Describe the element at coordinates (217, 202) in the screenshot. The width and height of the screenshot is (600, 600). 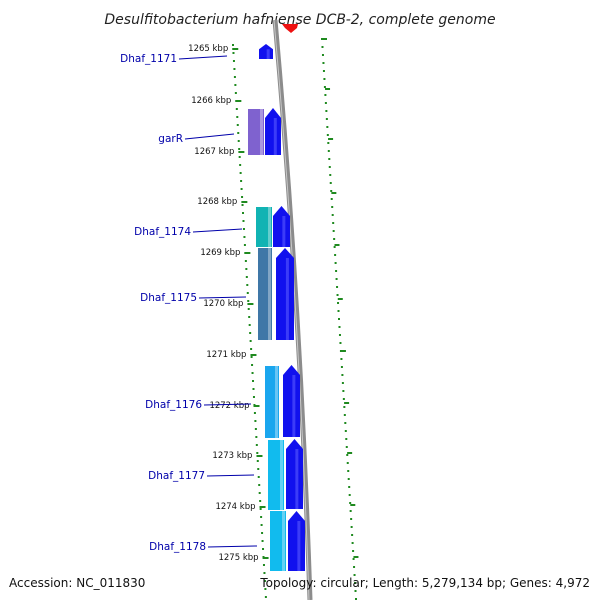
I see `kbp-tick-label: 1268 kbp` at that location.